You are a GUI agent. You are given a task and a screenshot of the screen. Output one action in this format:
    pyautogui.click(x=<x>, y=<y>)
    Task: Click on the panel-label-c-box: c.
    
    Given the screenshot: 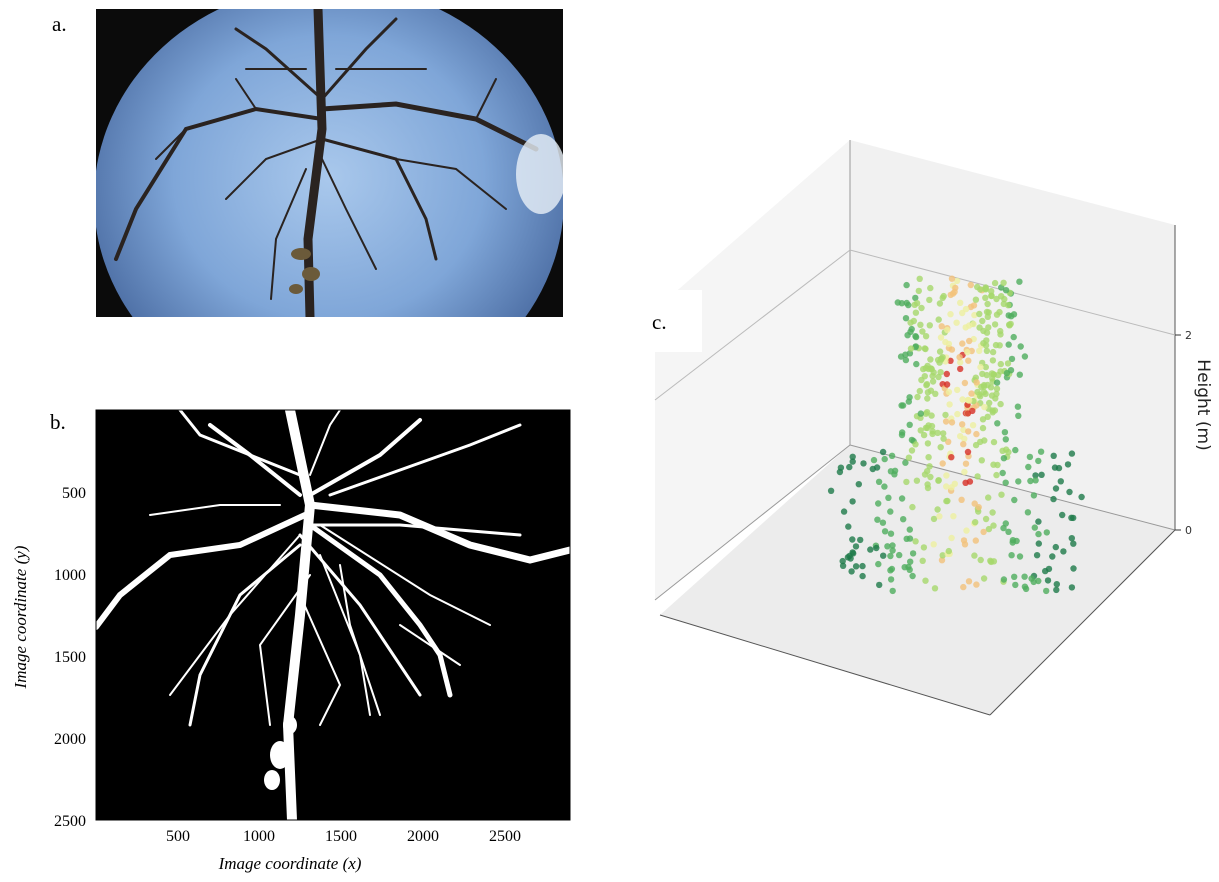 What is the action you would take?
    pyautogui.click(x=674, y=321)
    